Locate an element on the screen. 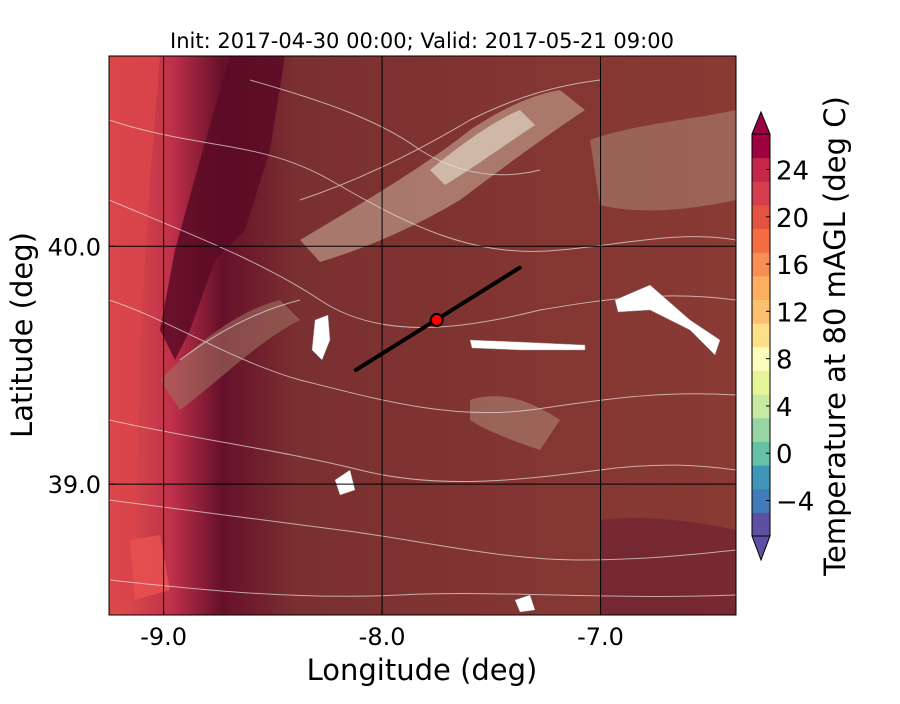 The image size is (900, 704). x-axis-label: Longitude (deg) is located at coordinates (422, 670).